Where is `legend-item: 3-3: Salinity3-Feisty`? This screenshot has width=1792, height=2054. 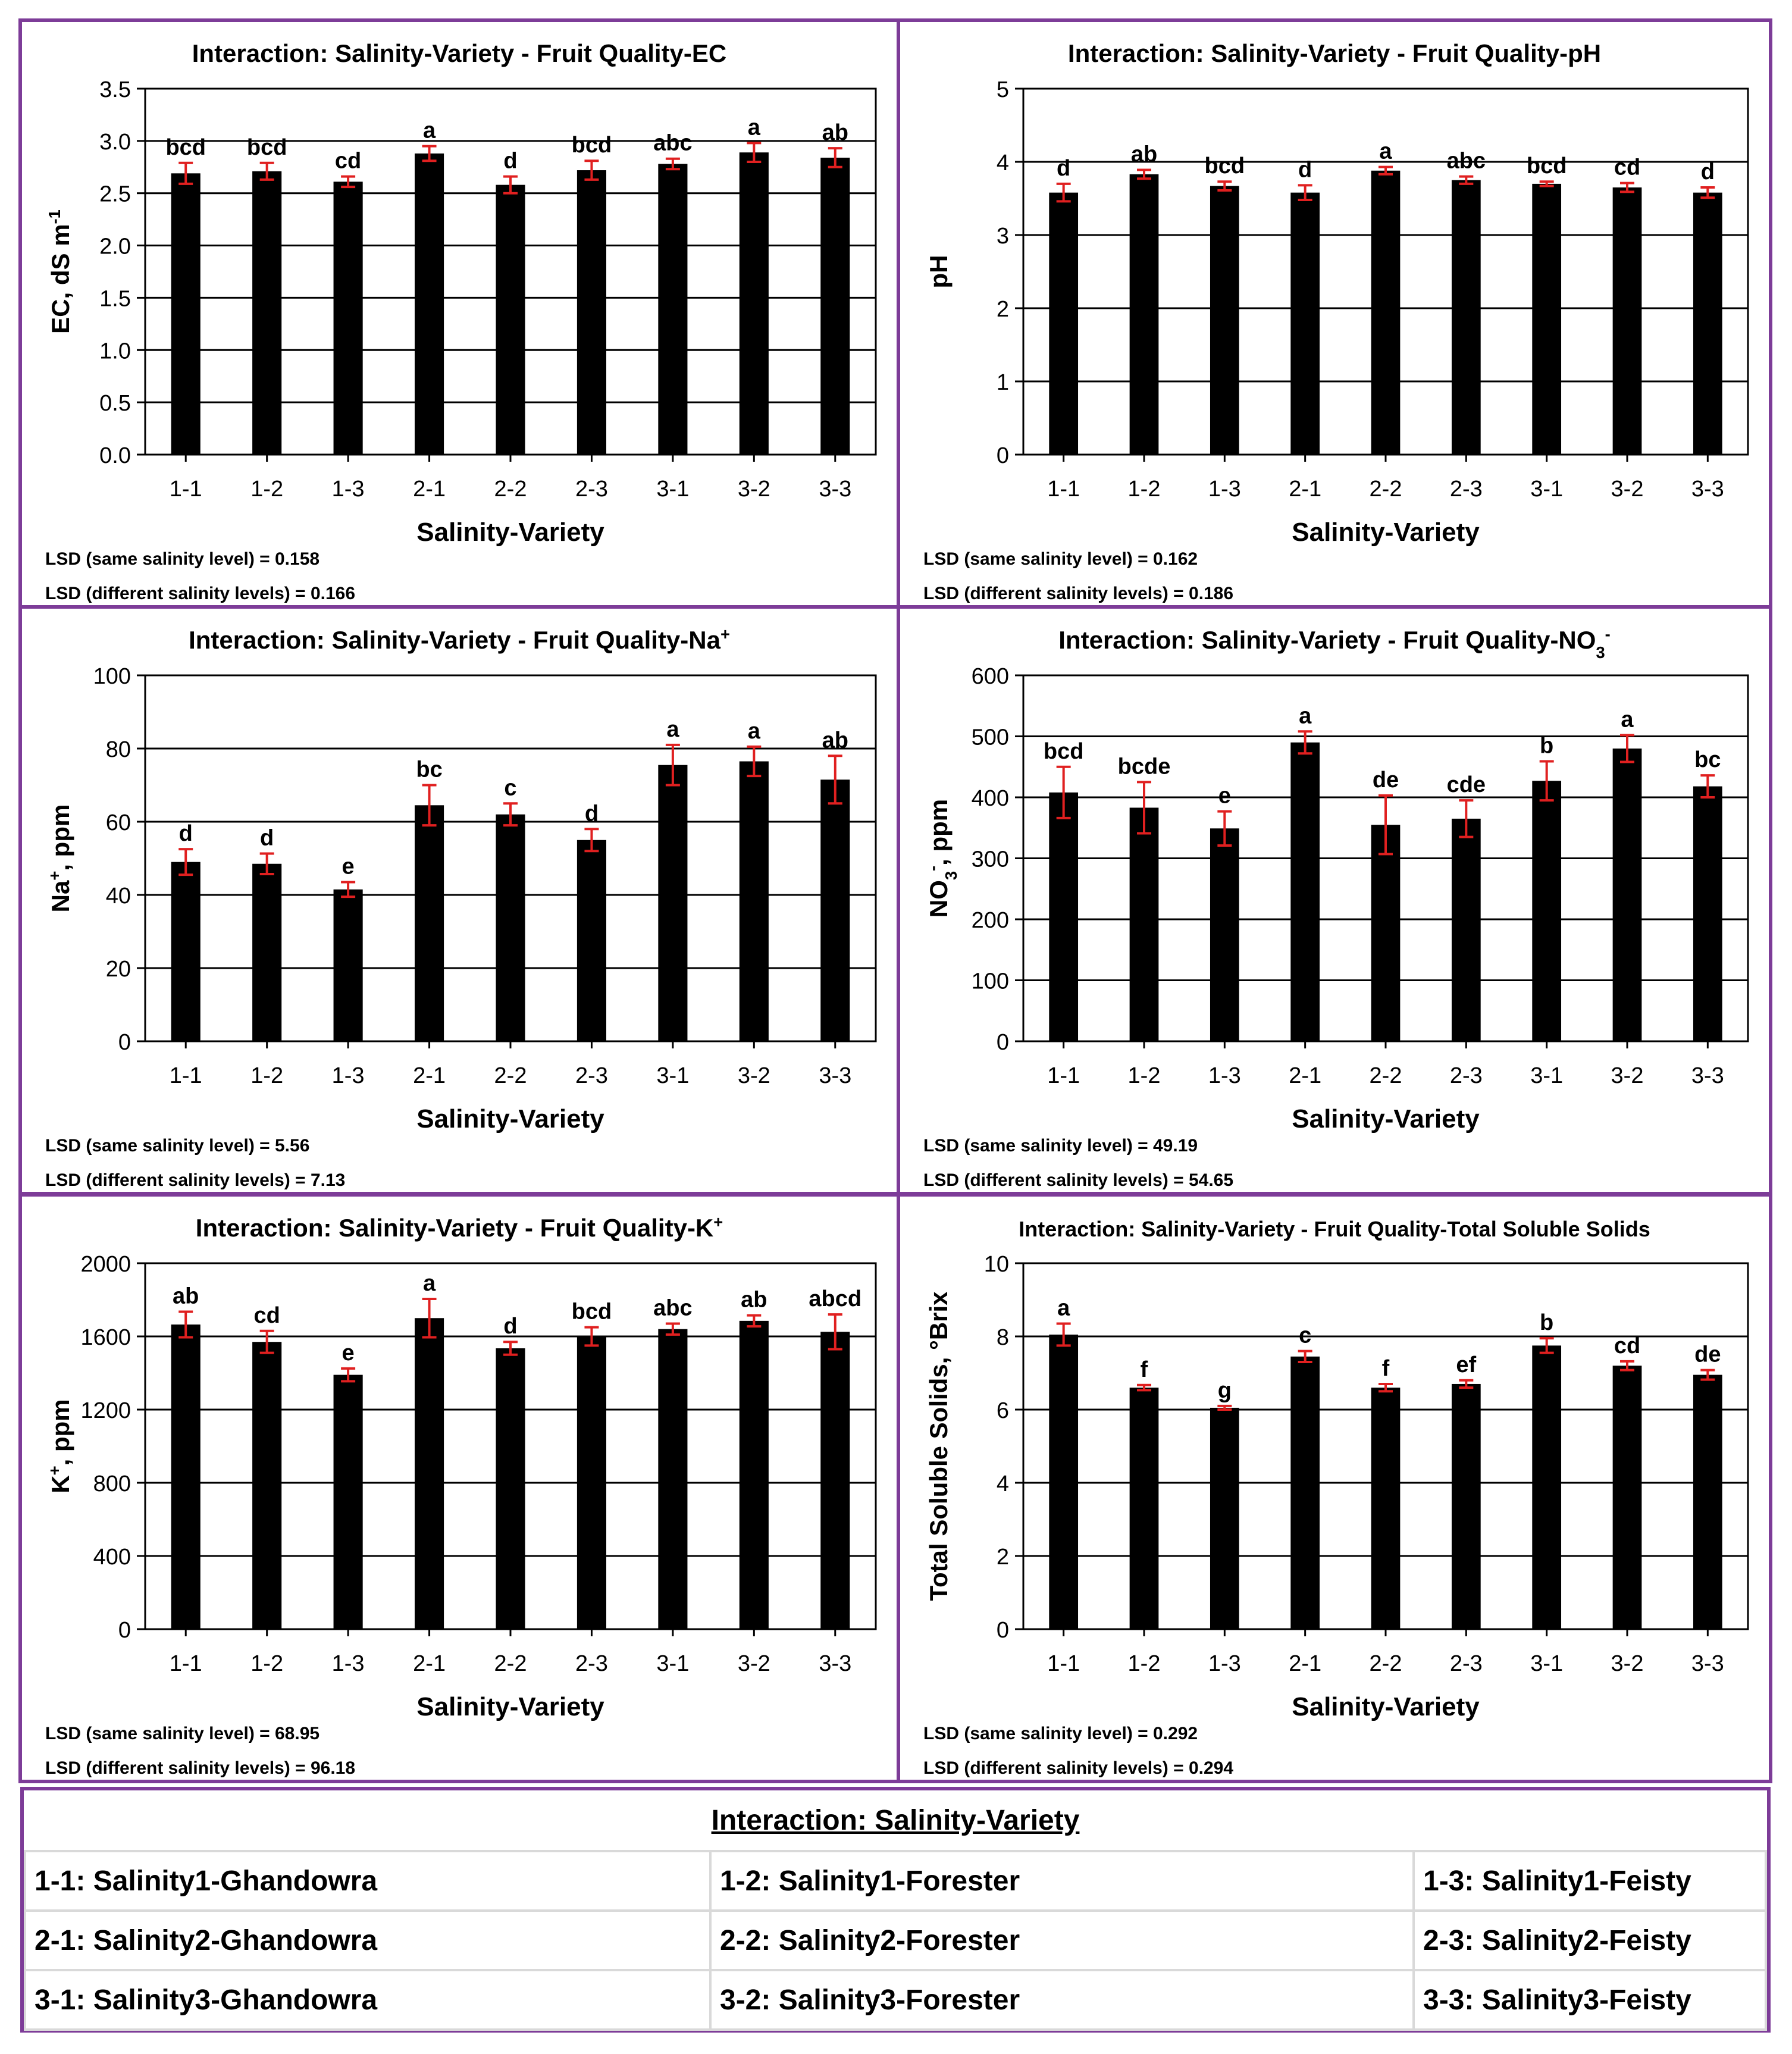
legend-item: 3-3: Salinity3-Feisty is located at coordinates (1589, 2000).